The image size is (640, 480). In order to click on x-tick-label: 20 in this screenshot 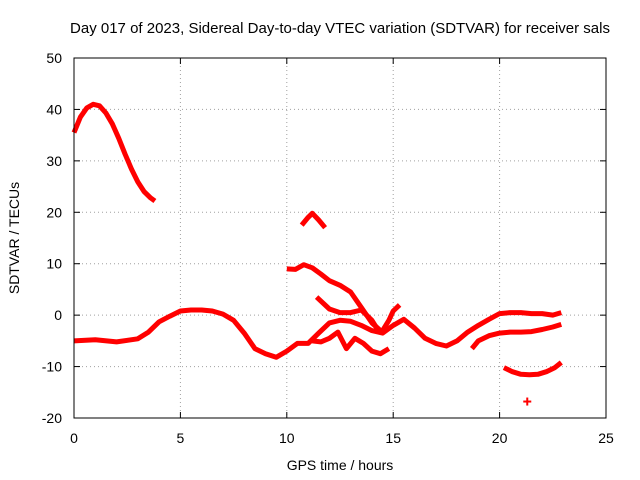, I will do `click(500, 438)`.